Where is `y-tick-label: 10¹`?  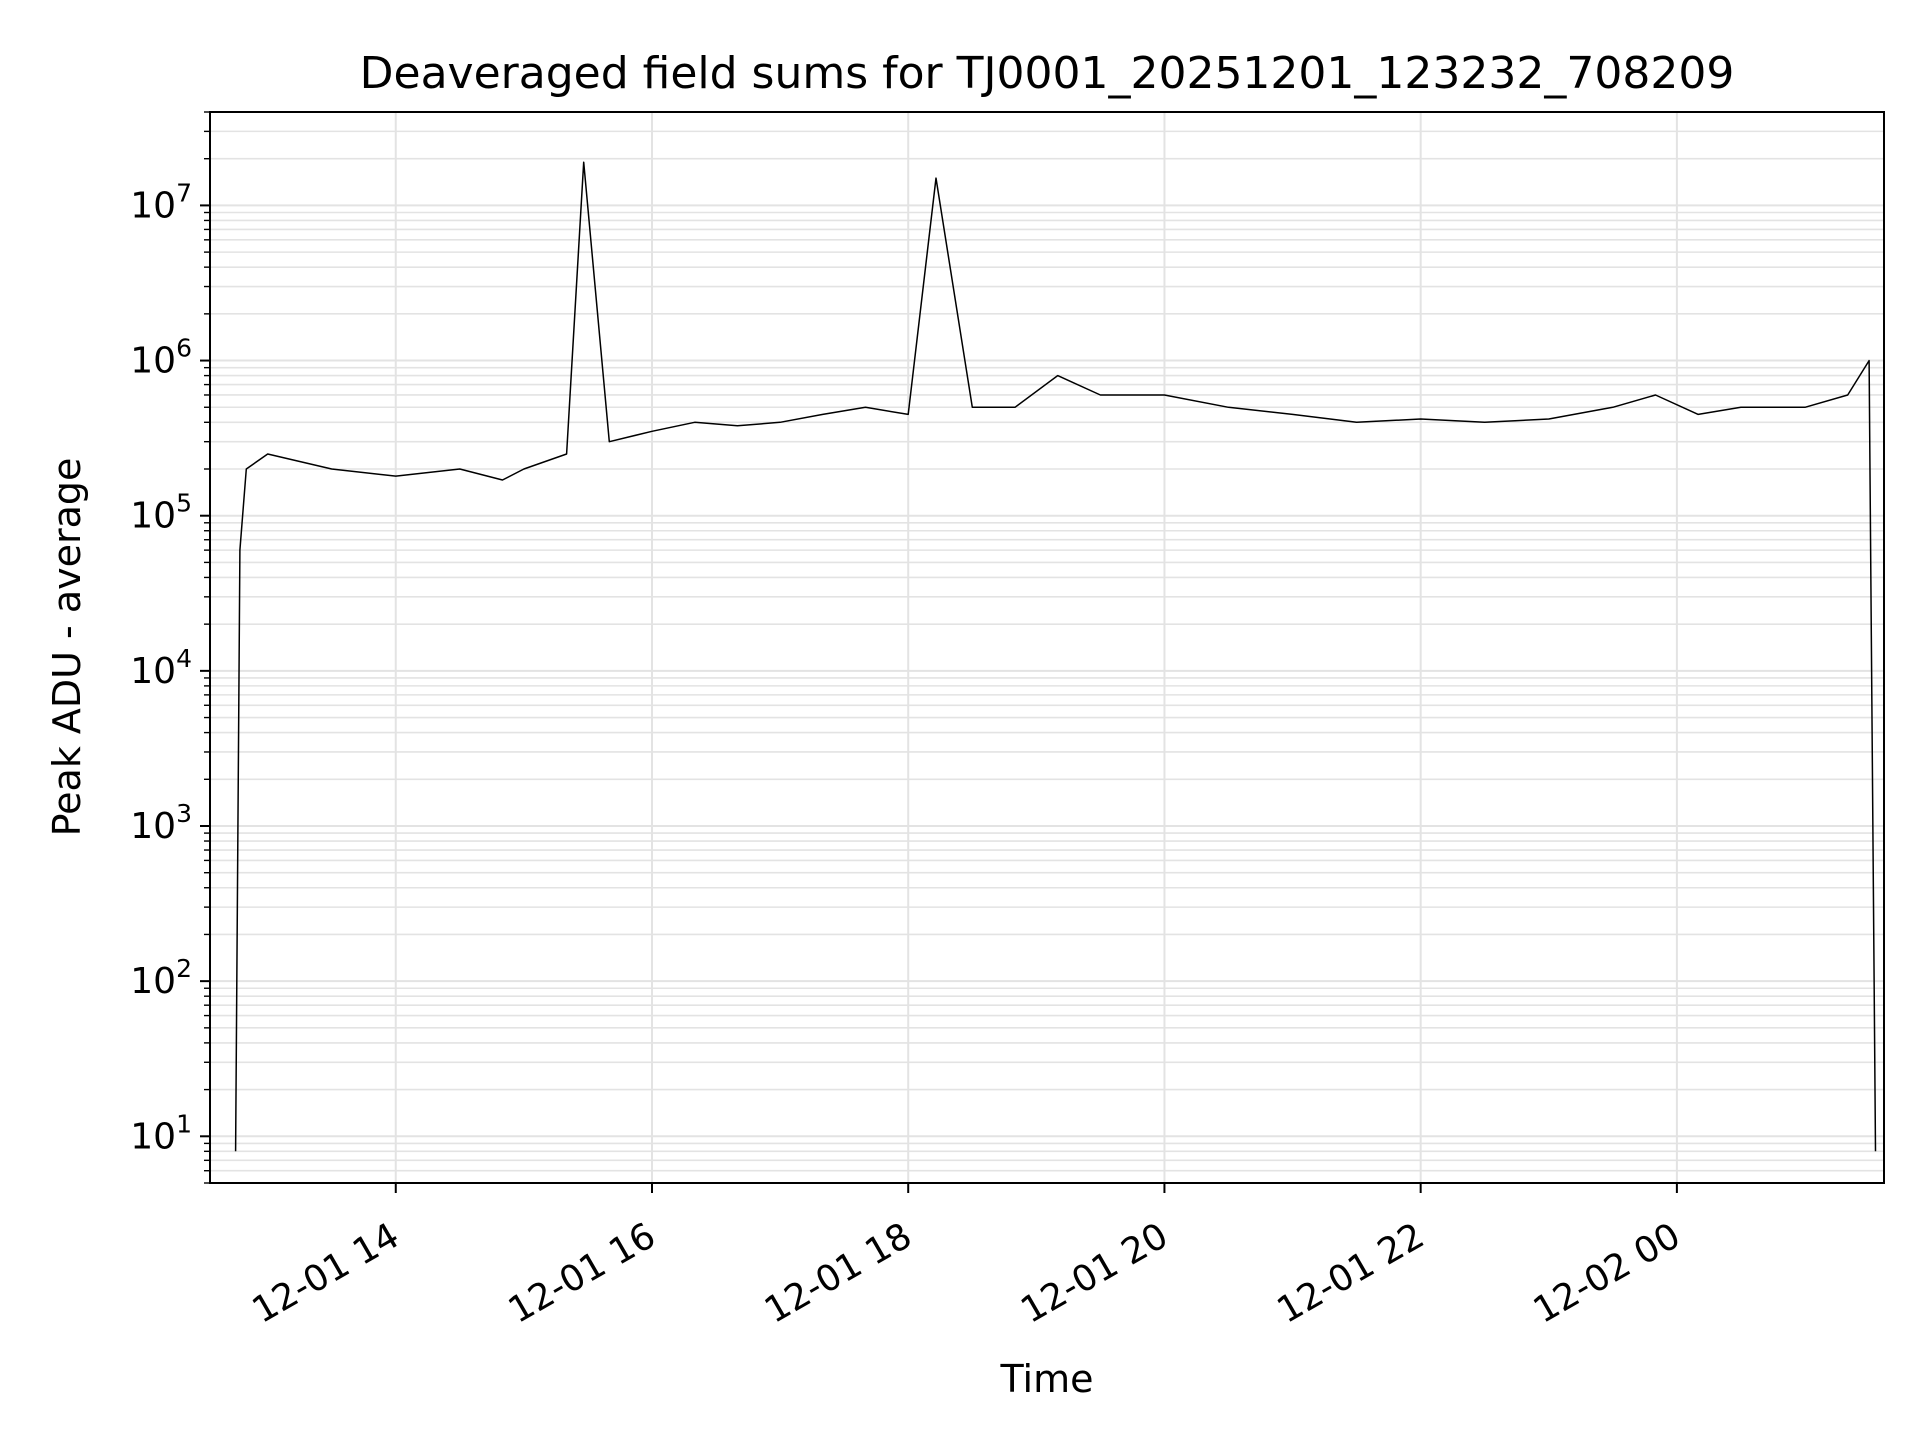
y-tick-label: 10¹ is located at coordinates (161, 1133).